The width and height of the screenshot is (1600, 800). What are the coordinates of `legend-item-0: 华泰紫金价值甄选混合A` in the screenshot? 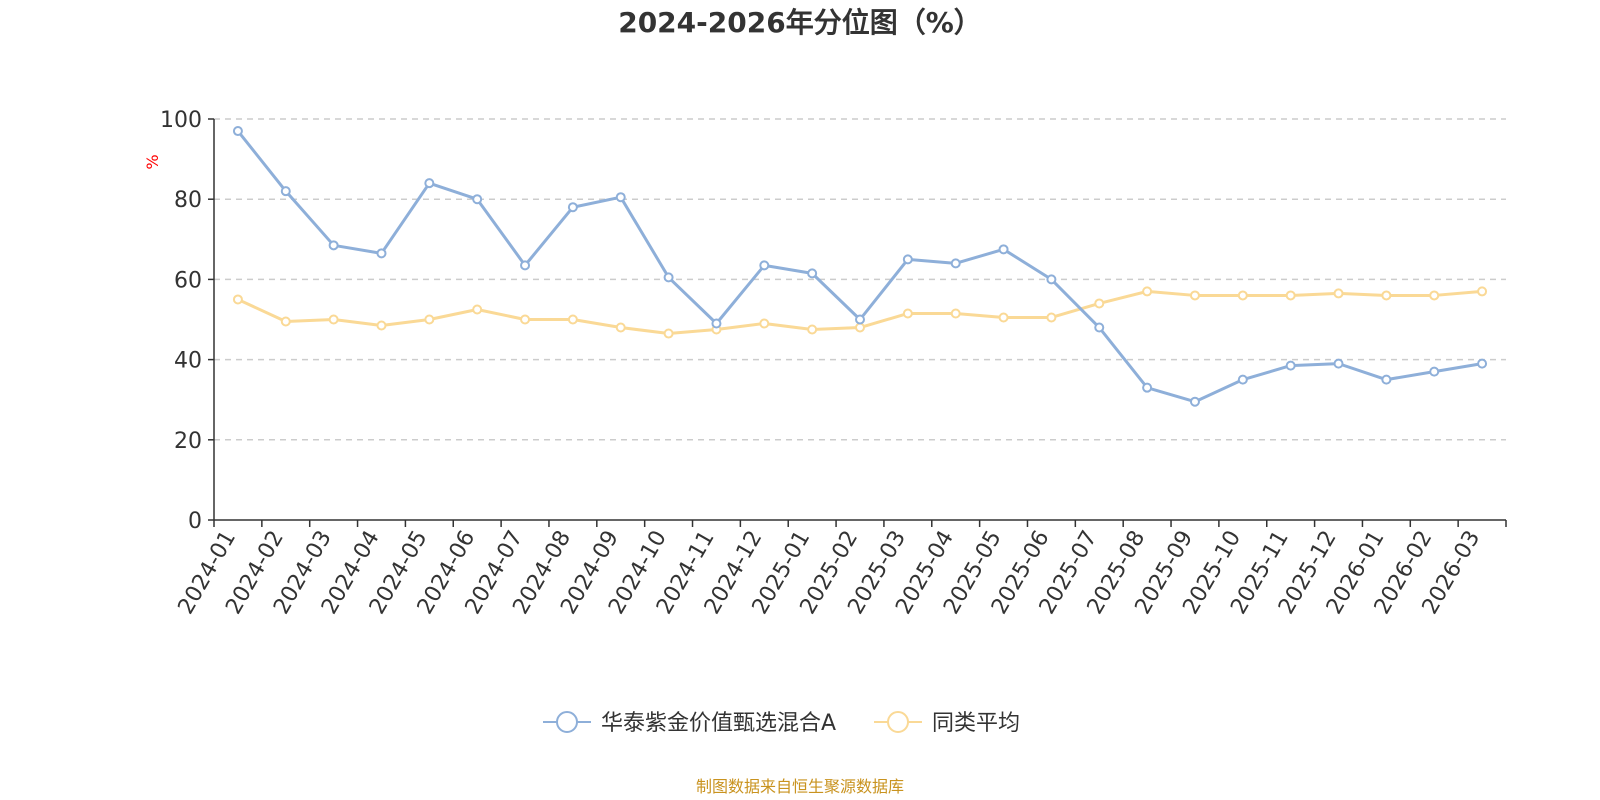 It's located at (689, 723).